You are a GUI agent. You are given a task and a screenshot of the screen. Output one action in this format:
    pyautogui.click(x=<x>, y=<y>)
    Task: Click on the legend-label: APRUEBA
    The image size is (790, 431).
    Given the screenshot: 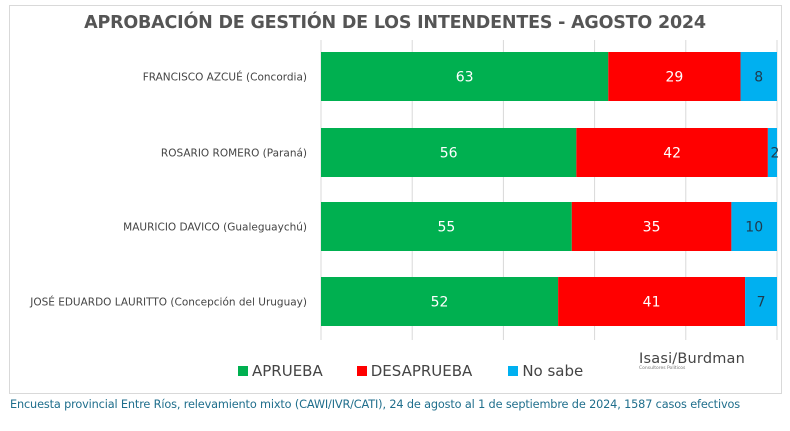 What is the action you would take?
    pyautogui.click(x=287, y=371)
    